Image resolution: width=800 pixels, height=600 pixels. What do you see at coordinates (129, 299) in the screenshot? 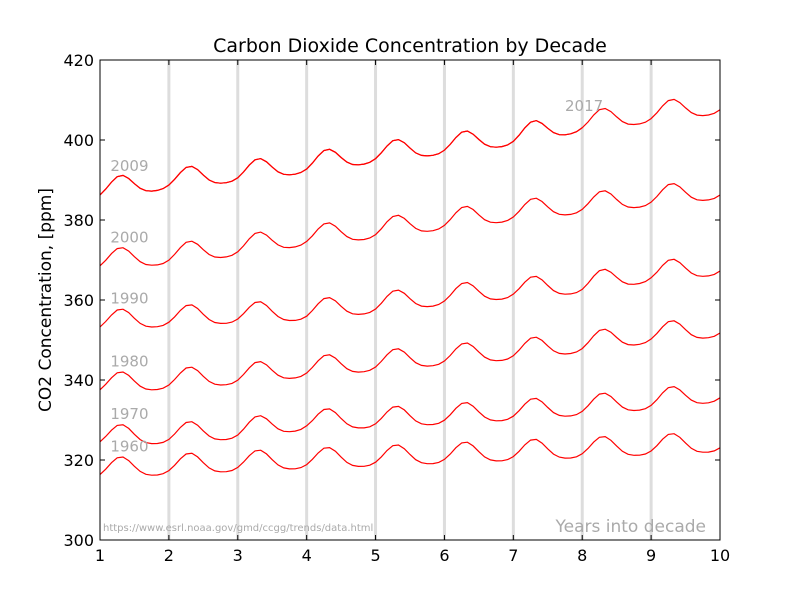
I see `series-label-1990: 1990` at bounding box center [129, 299].